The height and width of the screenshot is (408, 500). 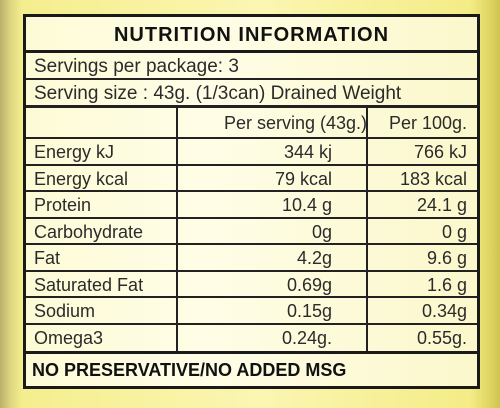 I want to click on servings-per-package: Servings per package: 3, so click(x=251, y=66).